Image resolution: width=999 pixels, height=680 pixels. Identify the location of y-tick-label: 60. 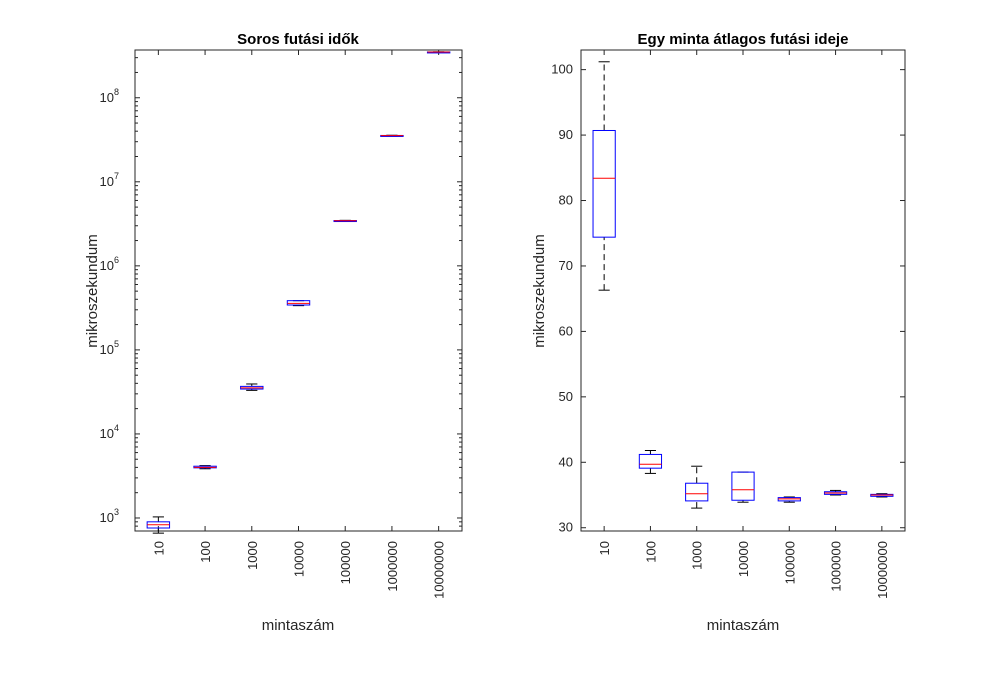
(566, 330).